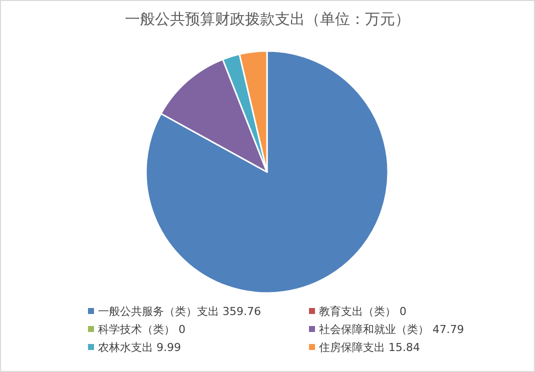  What do you see at coordinates (137, 329) in the screenshot?
I see `legend-item: 科学技术（类） 0` at bounding box center [137, 329].